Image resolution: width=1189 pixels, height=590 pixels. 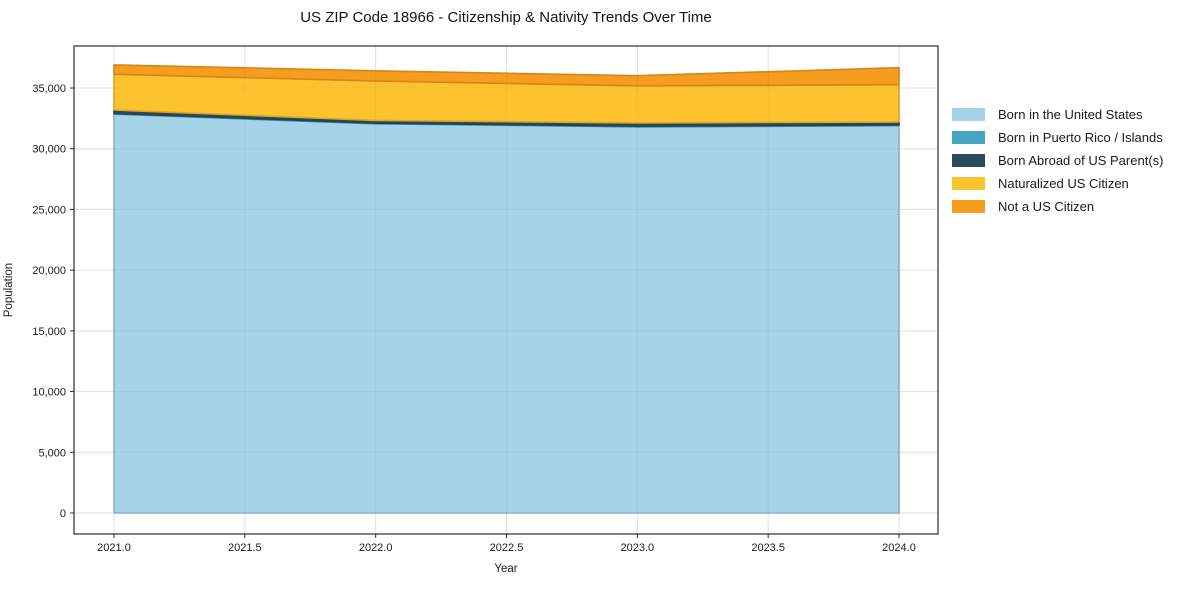 What do you see at coordinates (1080, 137) in the screenshot?
I see `legend-label: Born in Puerto Rico / Islands` at bounding box center [1080, 137].